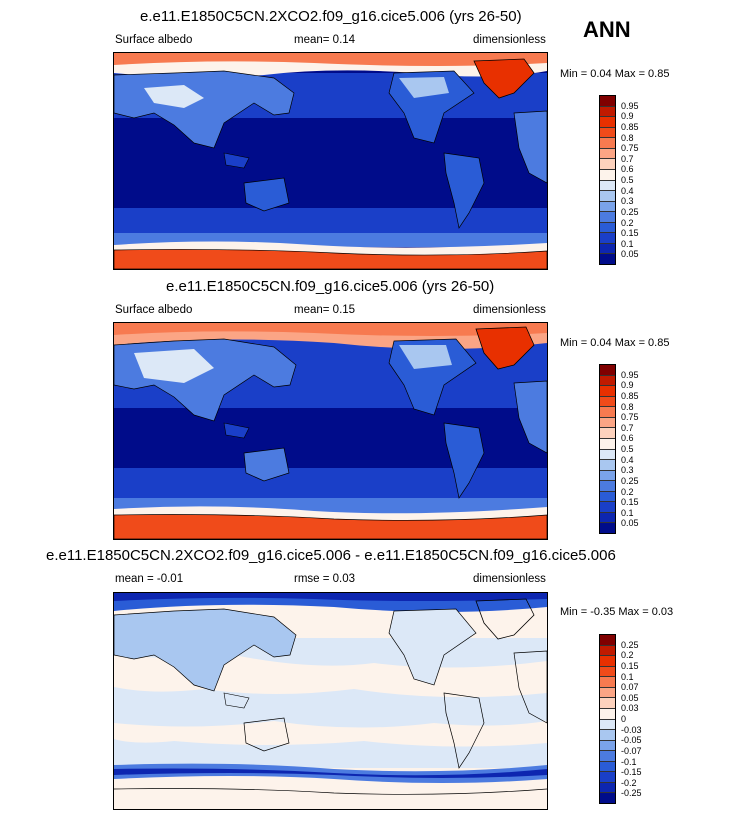 The image size is (733, 814). What do you see at coordinates (627, 137) in the screenshot?
I see `colorbar-tick-label: 0.8` at bounding box center [627, 137].